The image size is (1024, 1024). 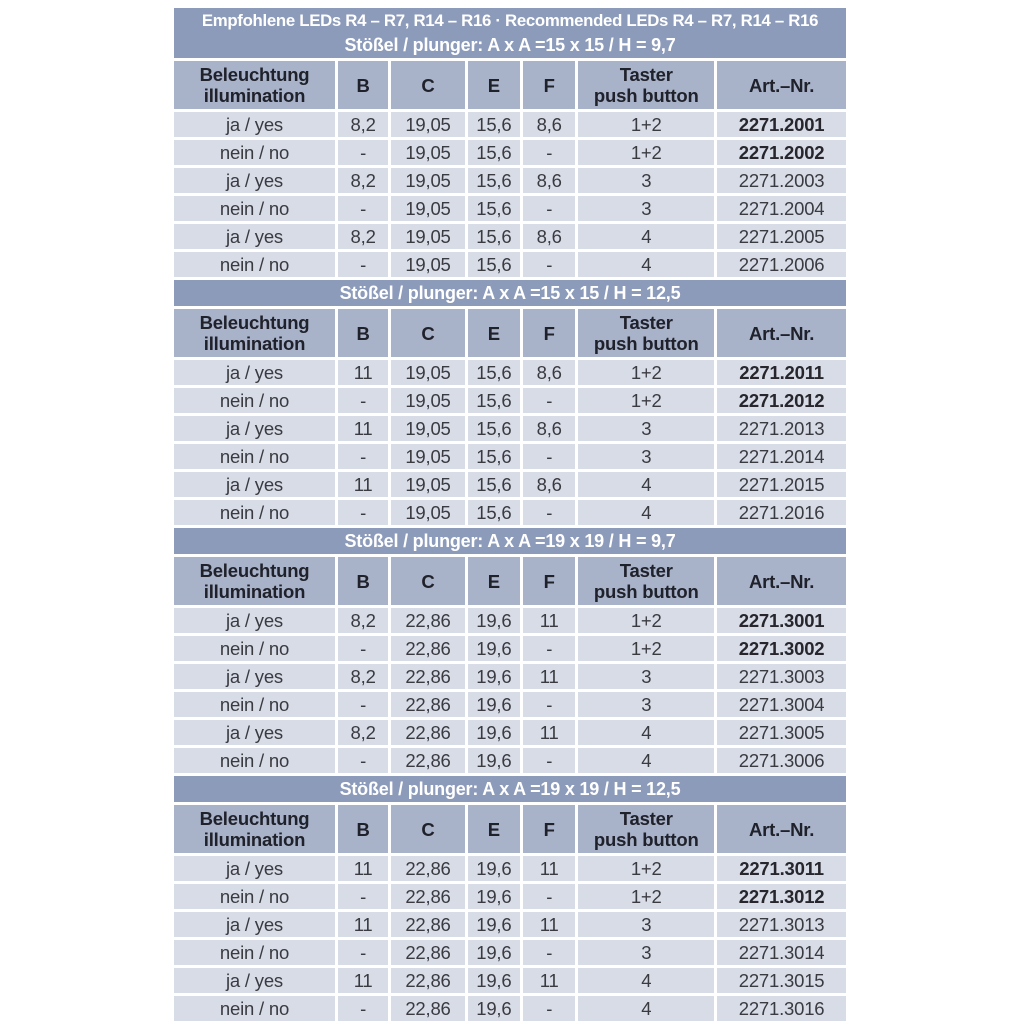 What do you see at coordinates (510, 372) in the screenshot?
I see `table-row: ja / yes 11 19,05 15,6 8,6 1+2 2271.2011` at bounding box center [510, 372].